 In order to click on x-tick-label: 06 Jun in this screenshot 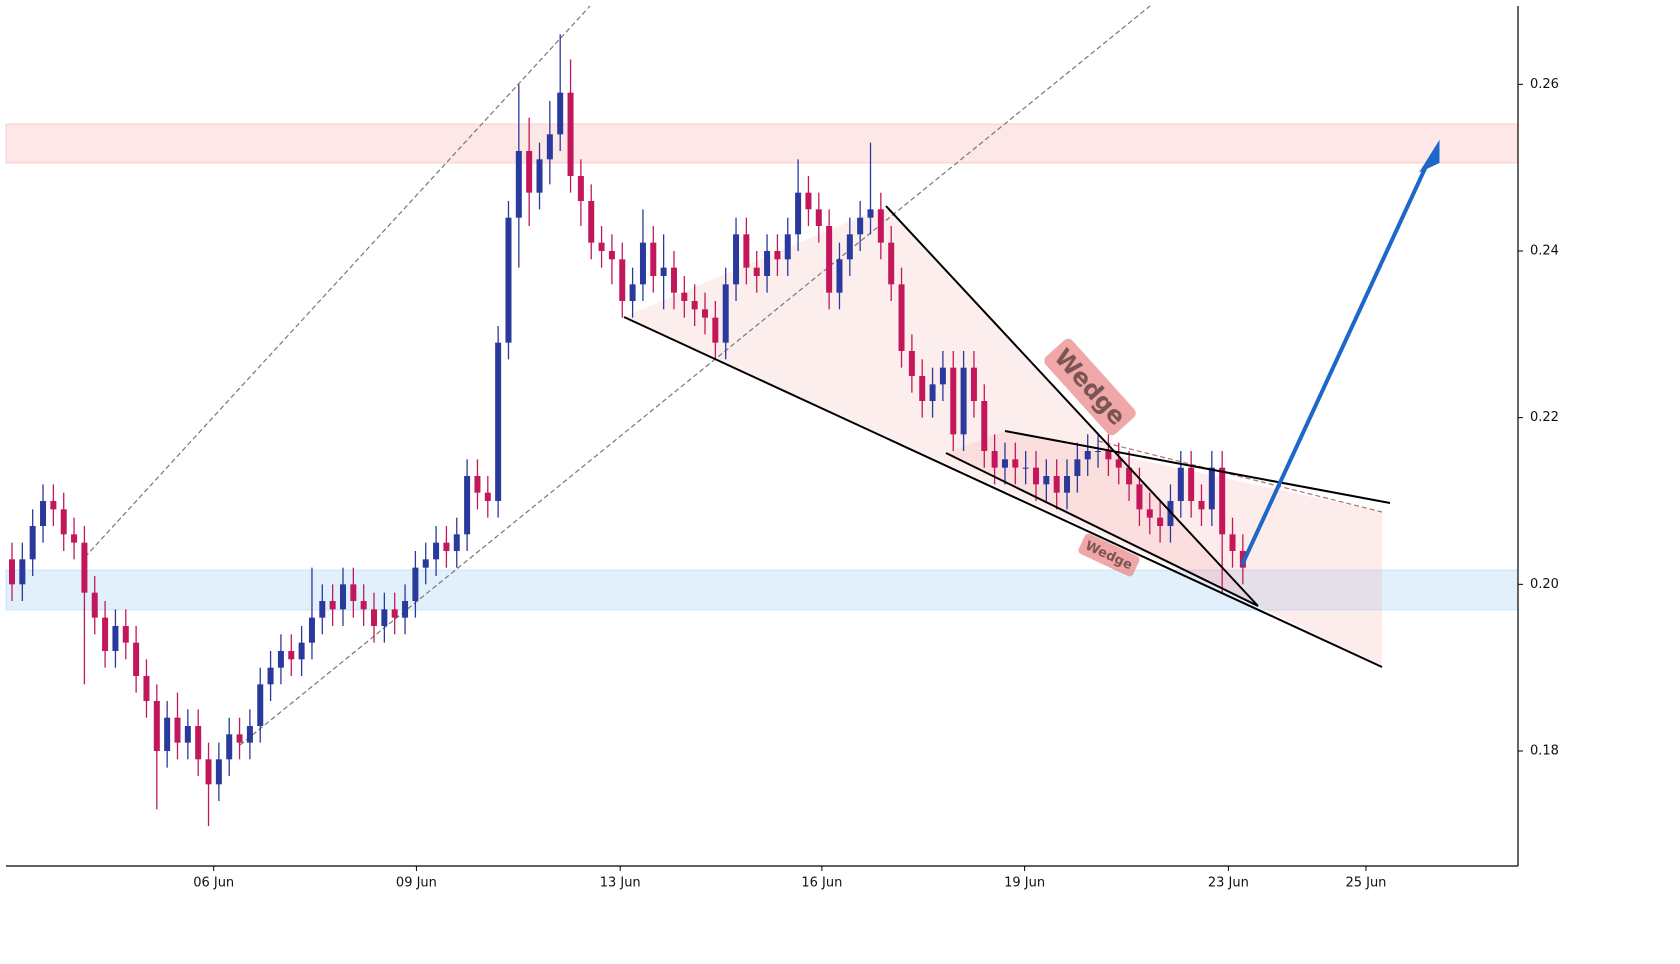, I will do `click(213, 883)`.